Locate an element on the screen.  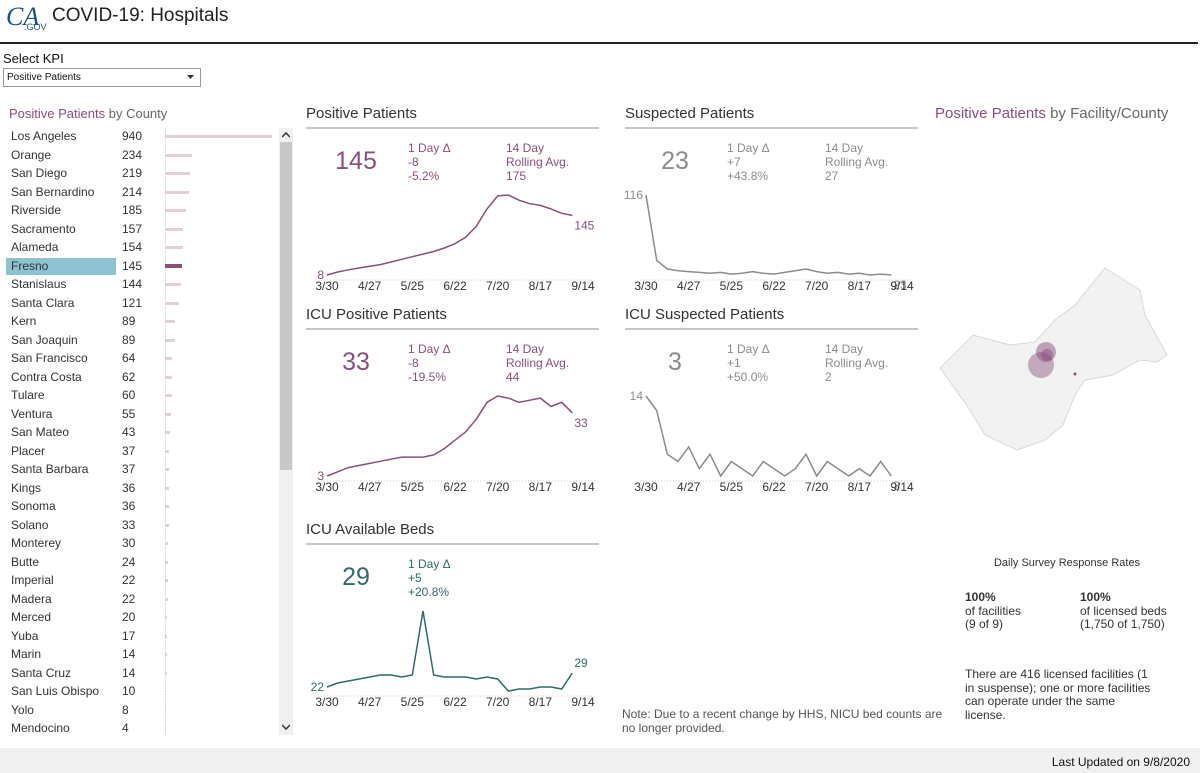
county-value: 154 is located at coordinates (132, 247).